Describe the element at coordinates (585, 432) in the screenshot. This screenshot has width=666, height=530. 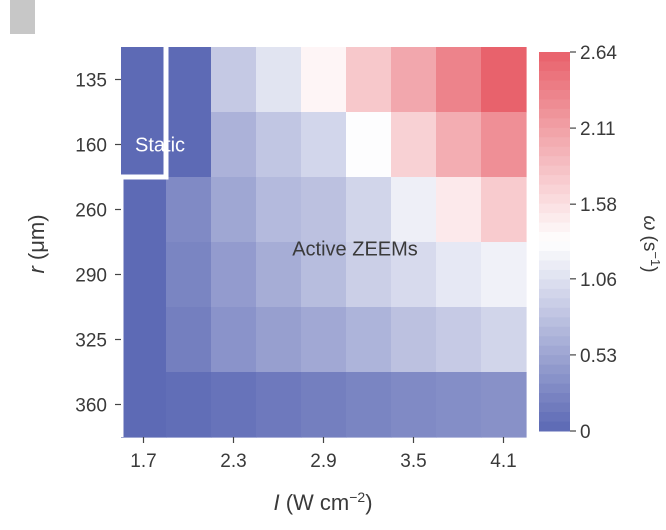
I see `colorbar-tick-label: 0` at that location.